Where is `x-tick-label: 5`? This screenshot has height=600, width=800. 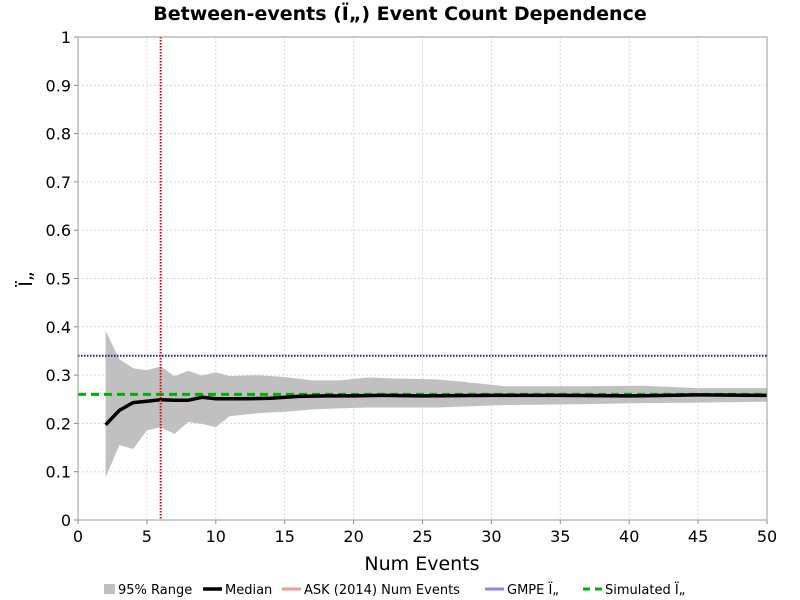 x-tick-label: 5 is located at coordinates (147, 536).